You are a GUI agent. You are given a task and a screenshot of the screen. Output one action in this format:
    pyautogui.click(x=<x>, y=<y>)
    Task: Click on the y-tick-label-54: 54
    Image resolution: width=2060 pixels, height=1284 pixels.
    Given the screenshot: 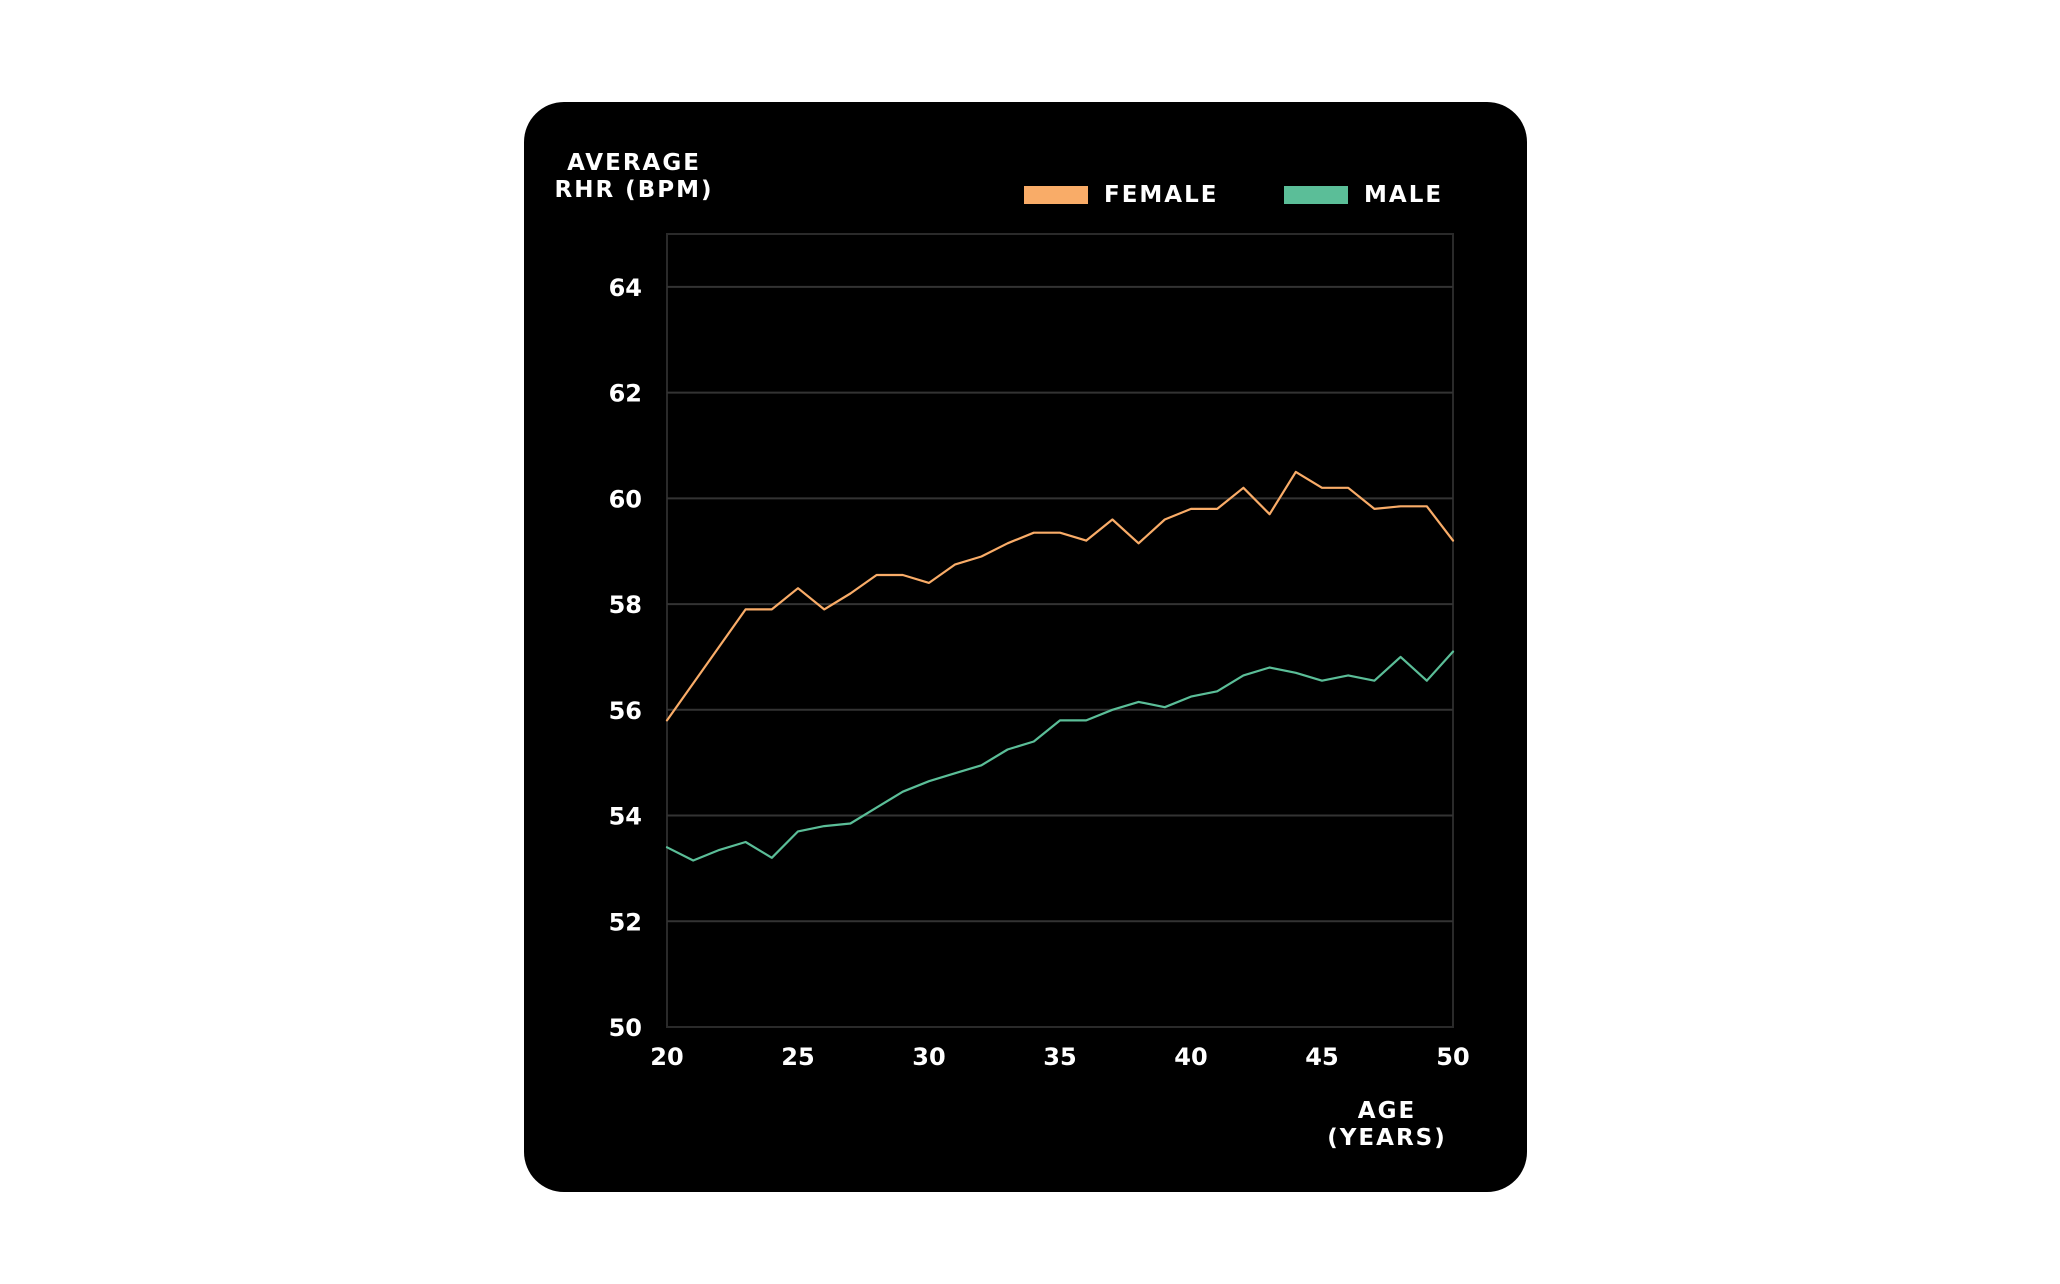 What is the action you would take?
    pyautogui.click(x=625, y=817)
    